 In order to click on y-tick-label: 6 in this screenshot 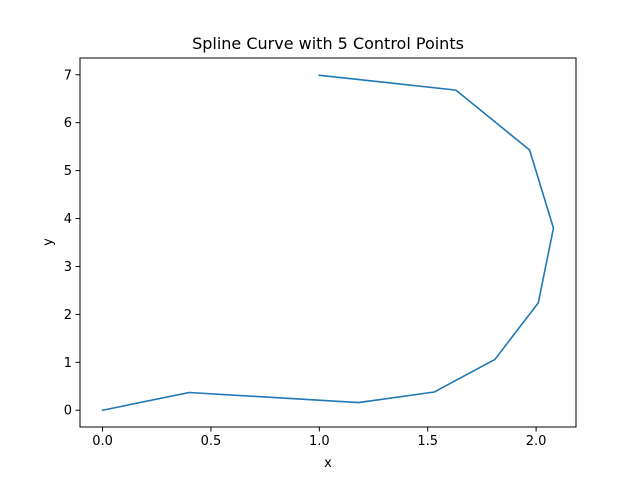, I will do `click(68, 123)`.